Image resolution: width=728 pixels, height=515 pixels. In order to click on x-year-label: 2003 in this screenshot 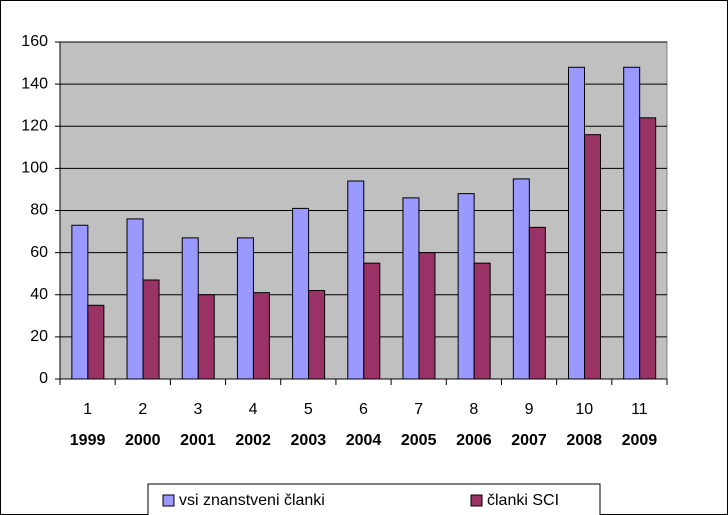, I will do `click(309, 440)`.